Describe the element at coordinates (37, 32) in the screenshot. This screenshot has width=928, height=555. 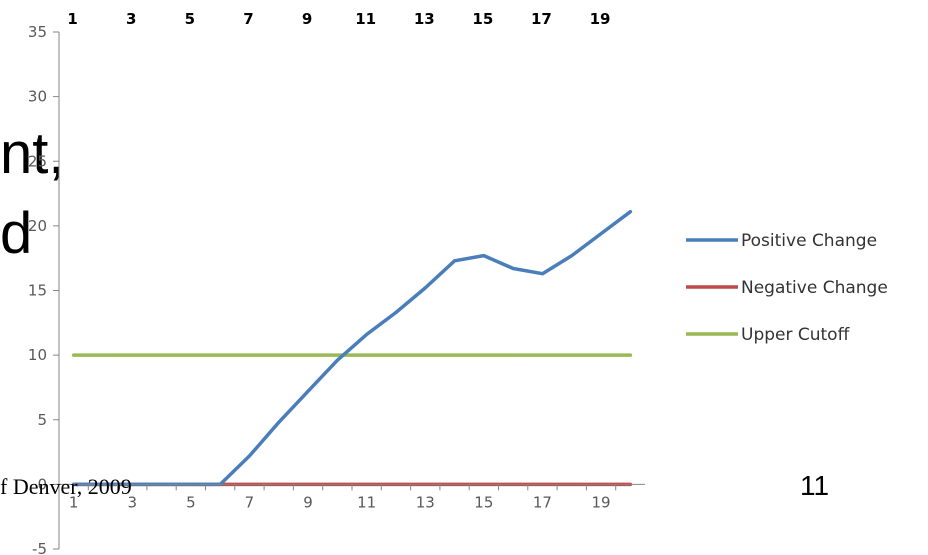
I see `y-tick-label: 35` at that location.